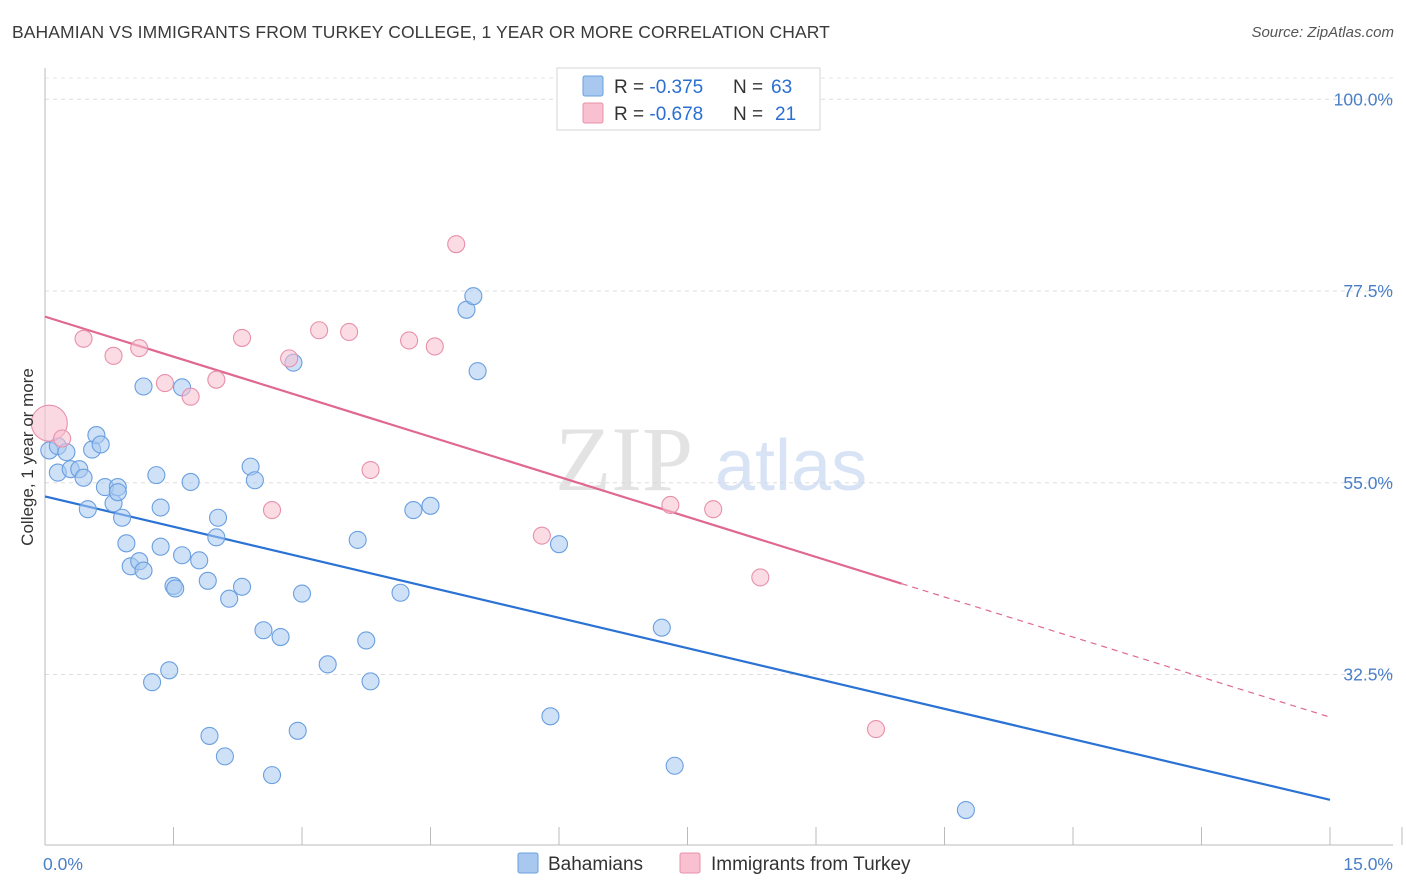 The height and width of the screenshot is (892, 1406). I want to click on y-tick-label: 77.5%, so click(1368, 291).